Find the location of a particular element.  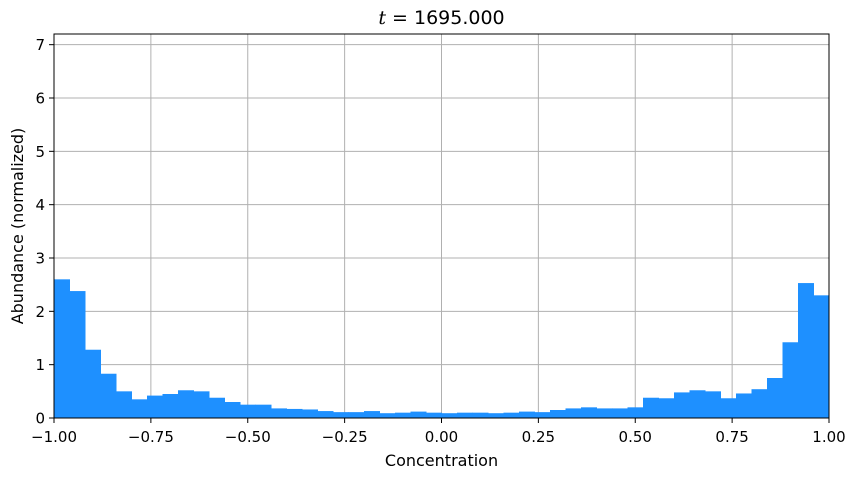

chart-title-value: = 1695.000 is located at coordinates (445, 18).